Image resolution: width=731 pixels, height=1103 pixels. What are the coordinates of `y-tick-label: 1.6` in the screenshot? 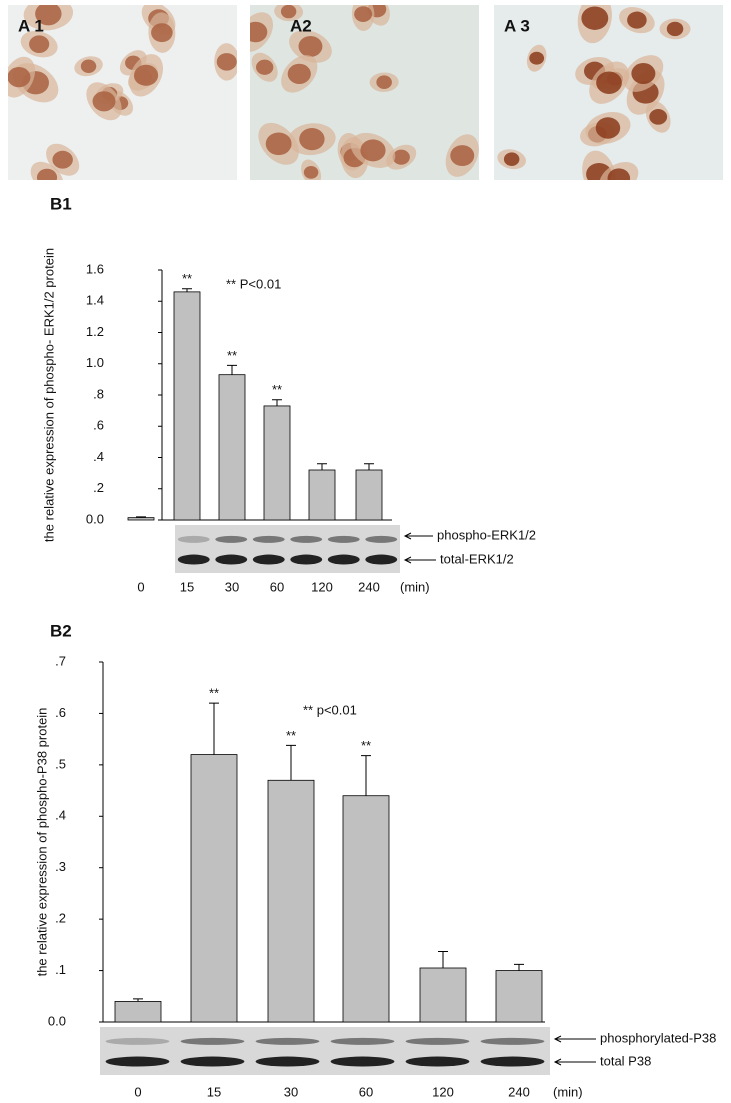 It's located at (95, 268).